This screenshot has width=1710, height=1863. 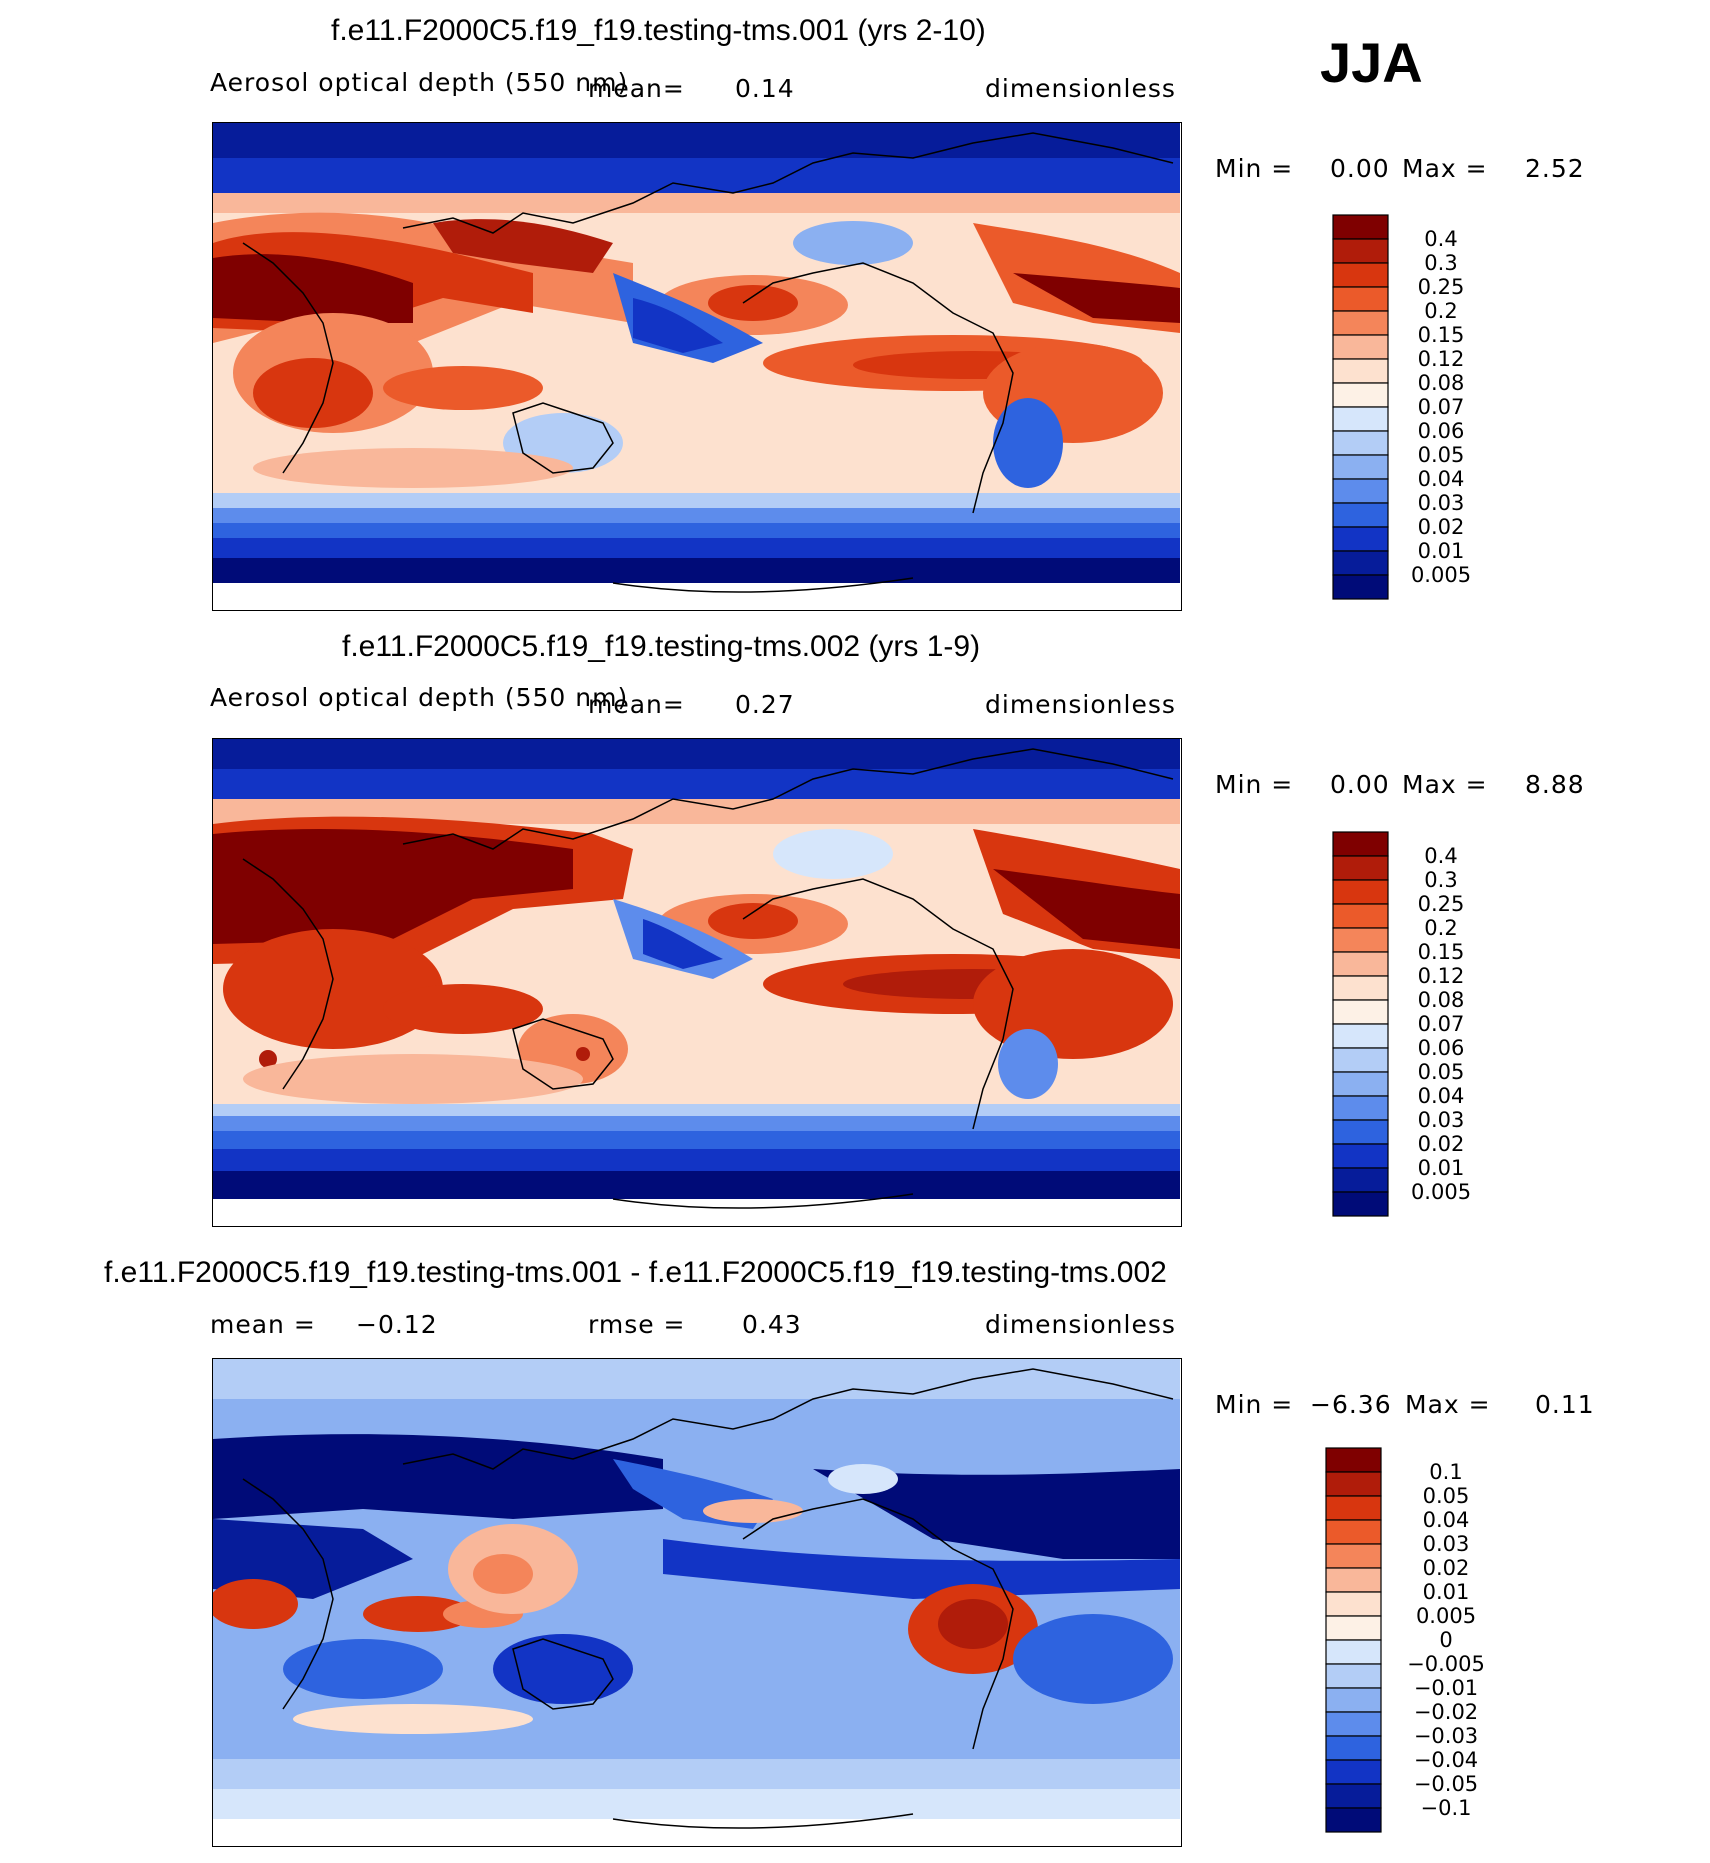 I want to click on panel2-map-field, so click(x=696, y=982).